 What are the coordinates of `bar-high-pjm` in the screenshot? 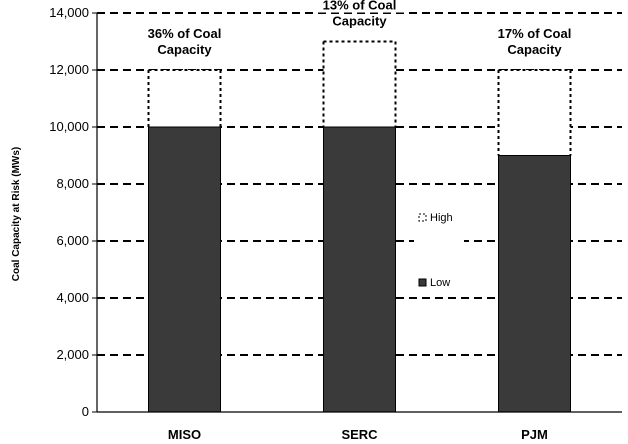 It's located at (534, 113).